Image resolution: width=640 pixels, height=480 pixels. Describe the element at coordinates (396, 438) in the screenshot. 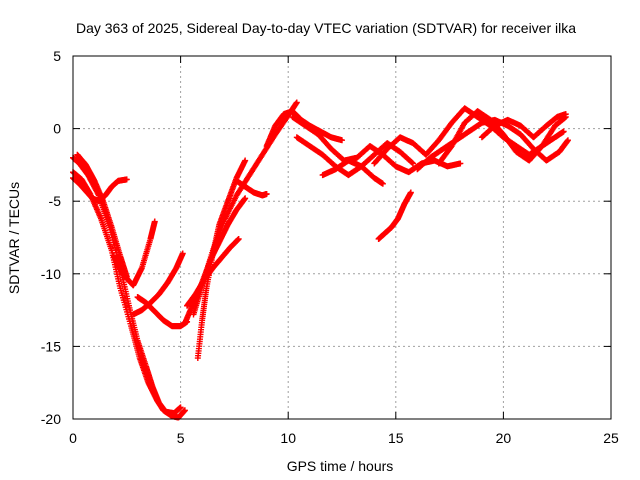

I see `x-tick-label: 15` at that location.